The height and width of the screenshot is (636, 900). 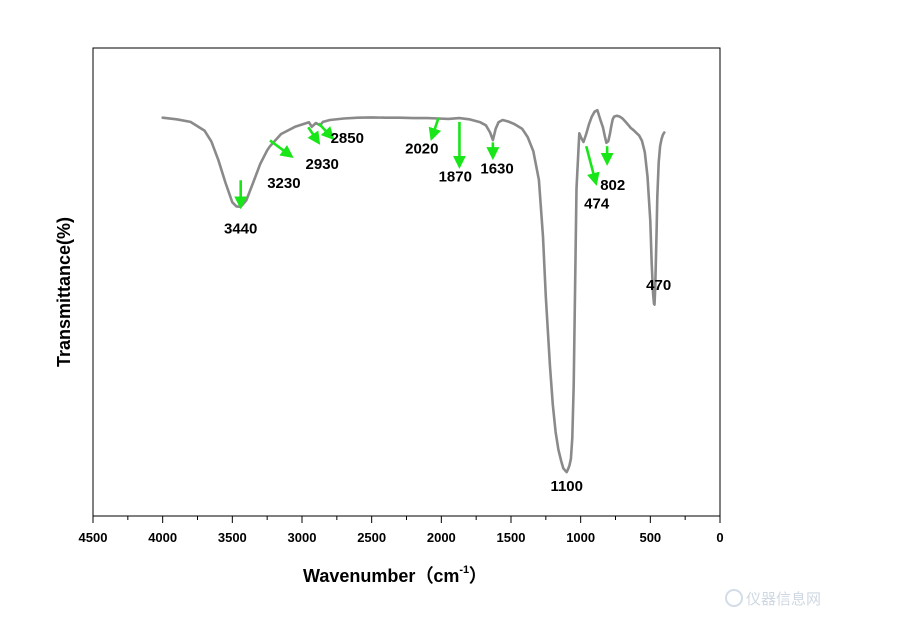 I want to click on peak-label-1100: 1100, so click(x=566, y=486).